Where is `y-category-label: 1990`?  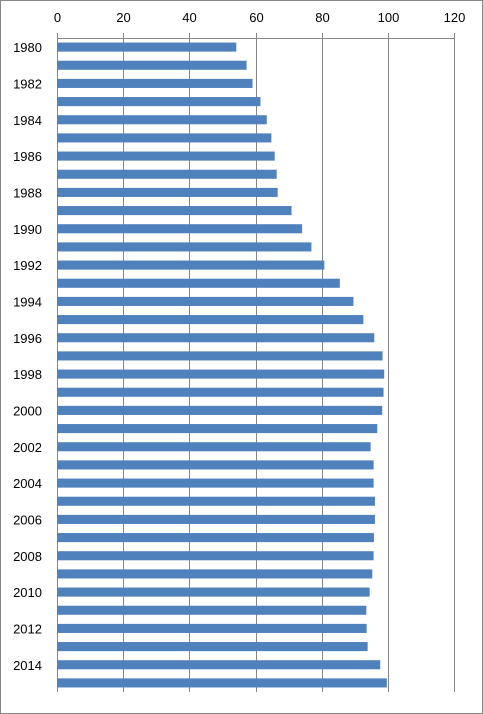
y-category-label: 1990 is located at coordinates (27, 229).